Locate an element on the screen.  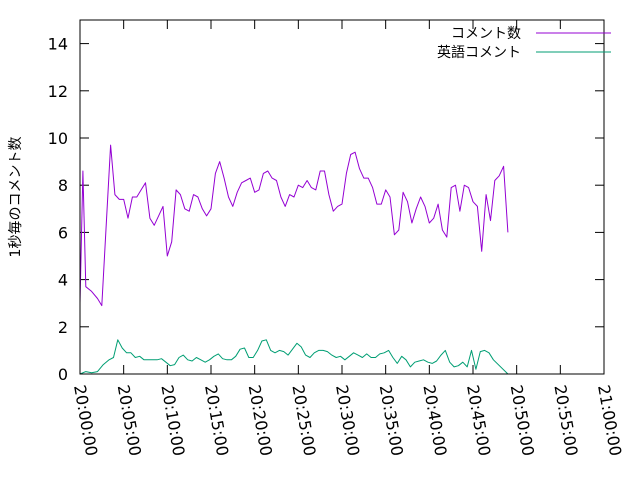
x-tick-label: 20:15:00 is located at coordinates (216, 420).